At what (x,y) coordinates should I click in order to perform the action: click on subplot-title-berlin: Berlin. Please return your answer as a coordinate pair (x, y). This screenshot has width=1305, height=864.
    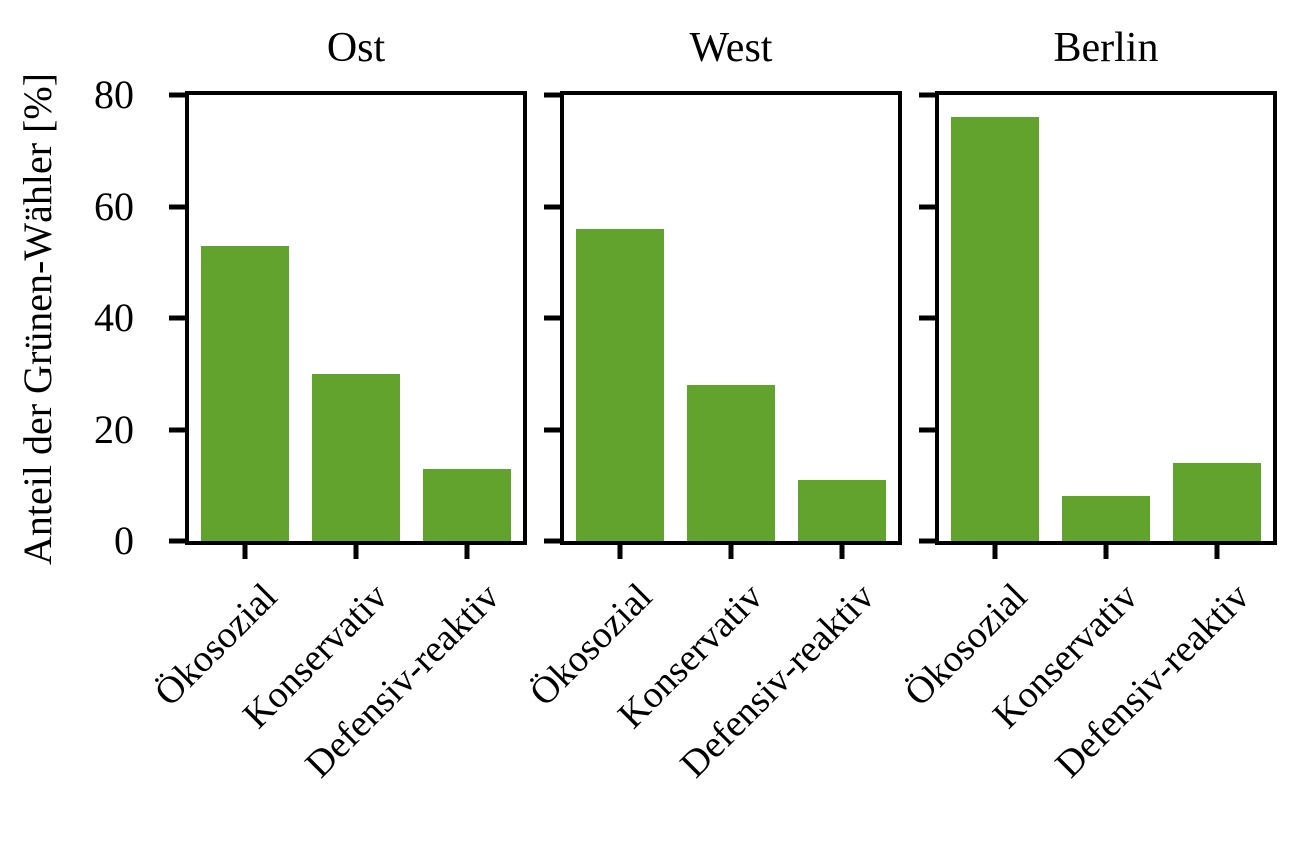
    Looking at the image, I should click on (1106, 48).